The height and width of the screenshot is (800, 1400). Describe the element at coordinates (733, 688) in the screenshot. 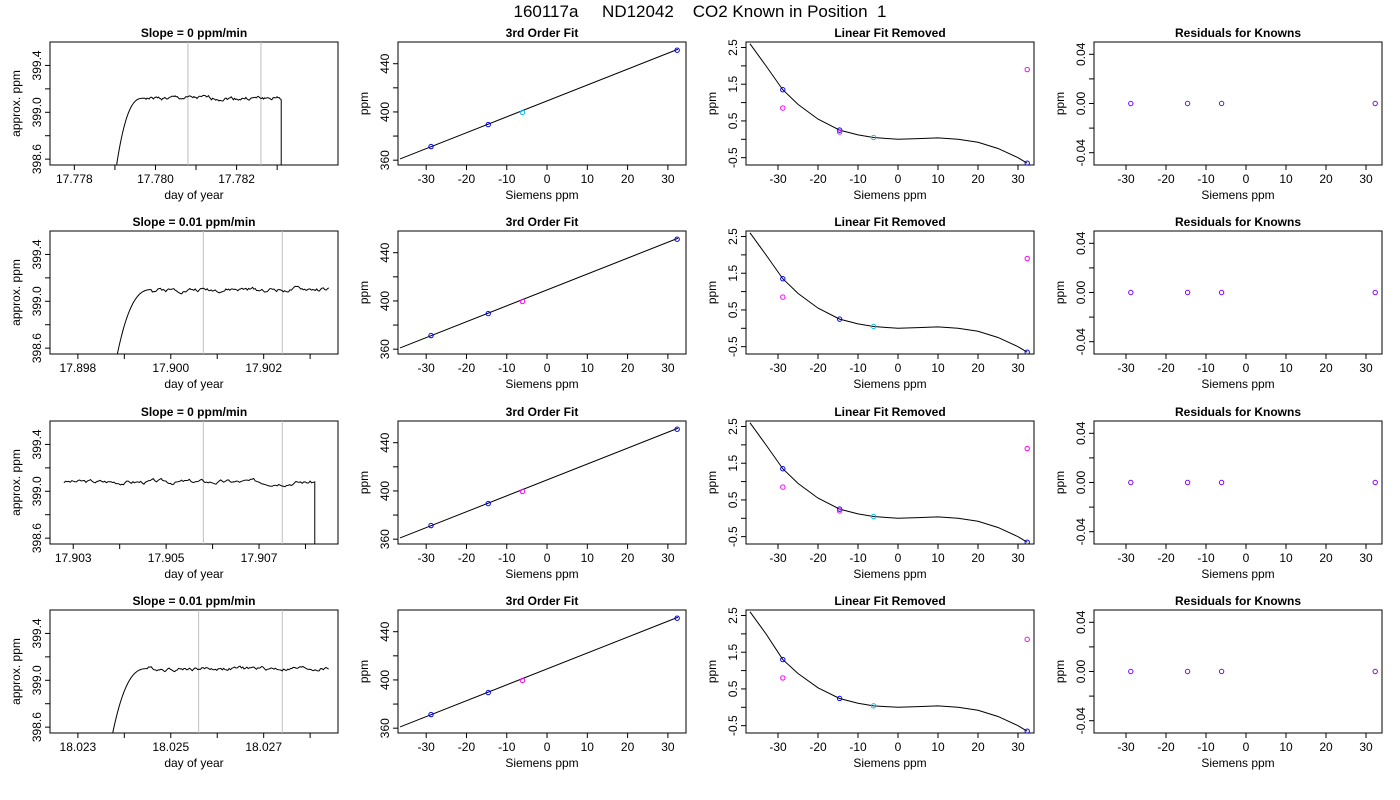

I see `y-tick-label: 0.5` at that location.